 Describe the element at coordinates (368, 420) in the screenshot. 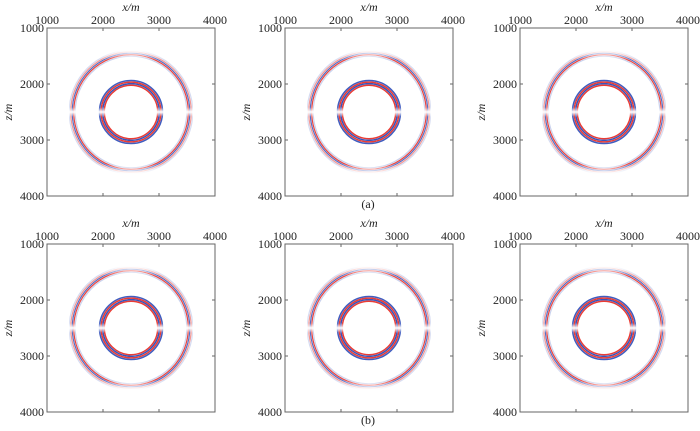

I see `caption-b: (b)` at that location.